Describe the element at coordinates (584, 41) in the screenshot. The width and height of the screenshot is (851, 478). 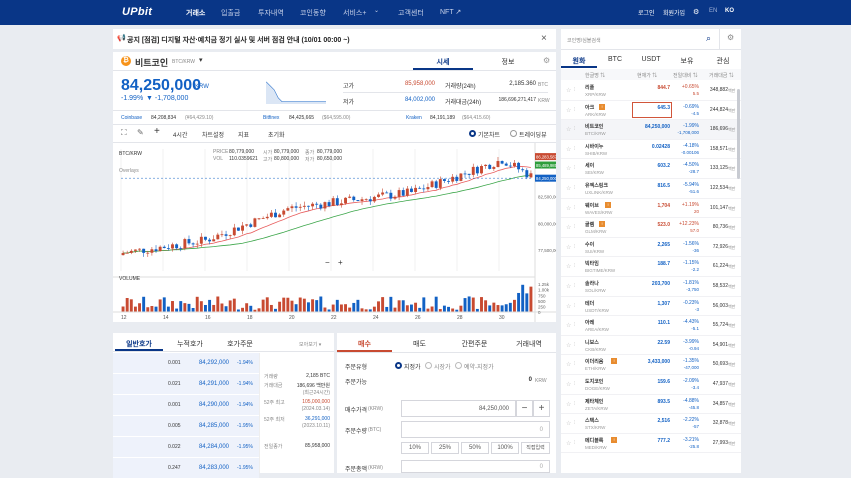
I see `market-search-input: 코인명/심볼검색` at that location.